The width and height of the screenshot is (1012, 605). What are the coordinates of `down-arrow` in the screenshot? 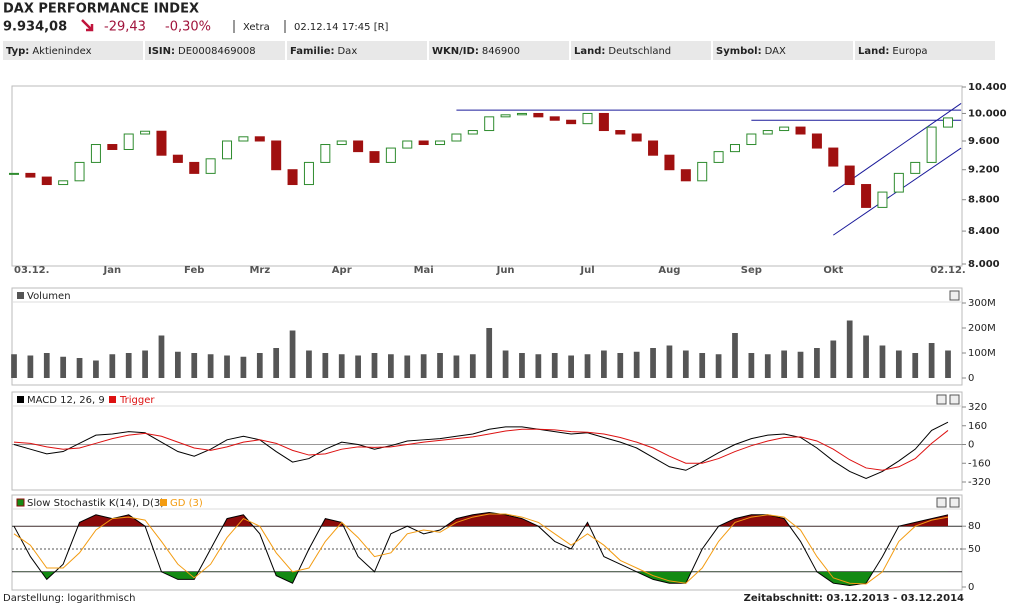 It's located at (87, 25).